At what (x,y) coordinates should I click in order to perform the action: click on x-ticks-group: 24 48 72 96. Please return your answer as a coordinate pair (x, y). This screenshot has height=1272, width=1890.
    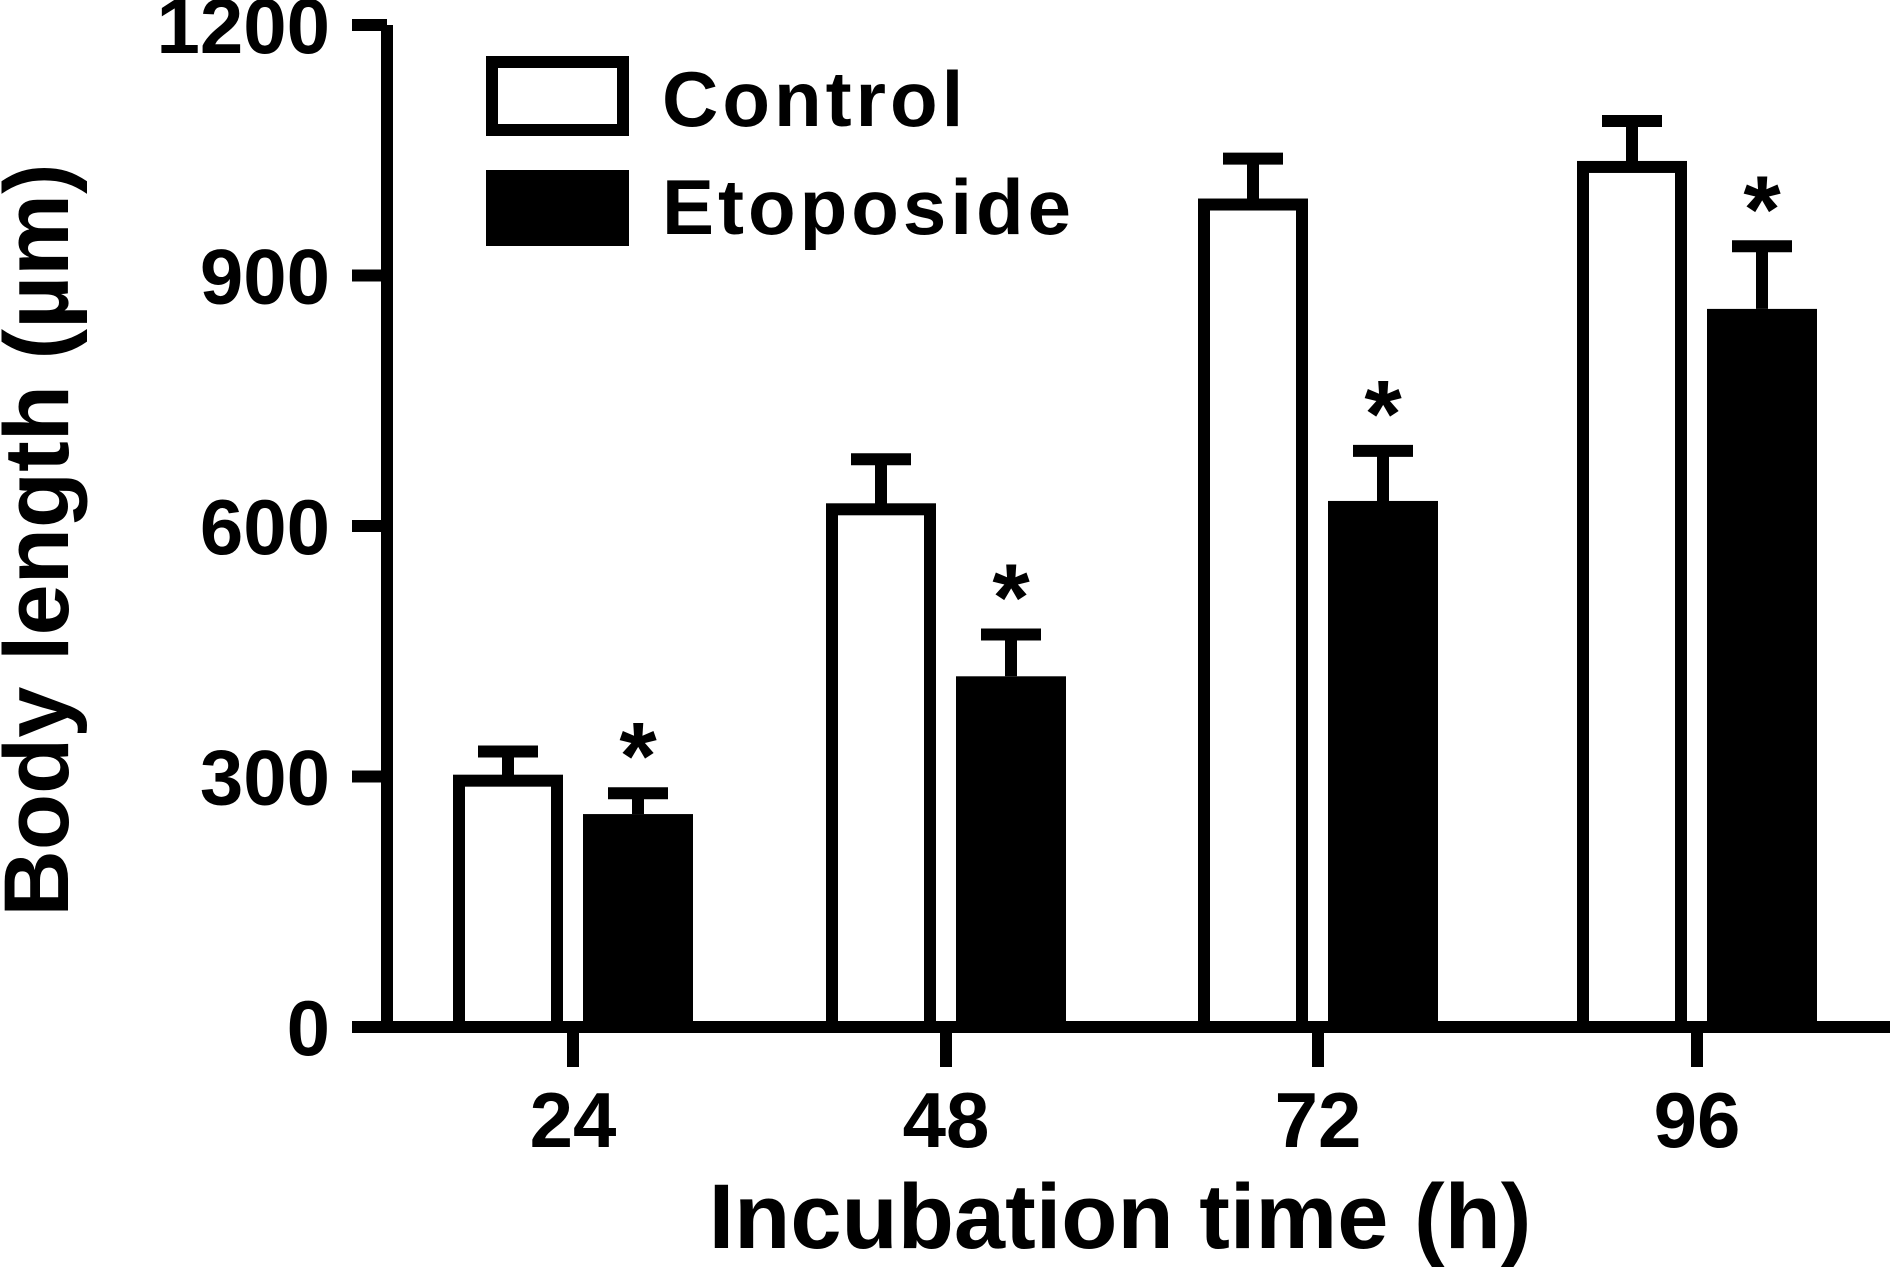
    Looking at the image, I should click on (1135, 1095).